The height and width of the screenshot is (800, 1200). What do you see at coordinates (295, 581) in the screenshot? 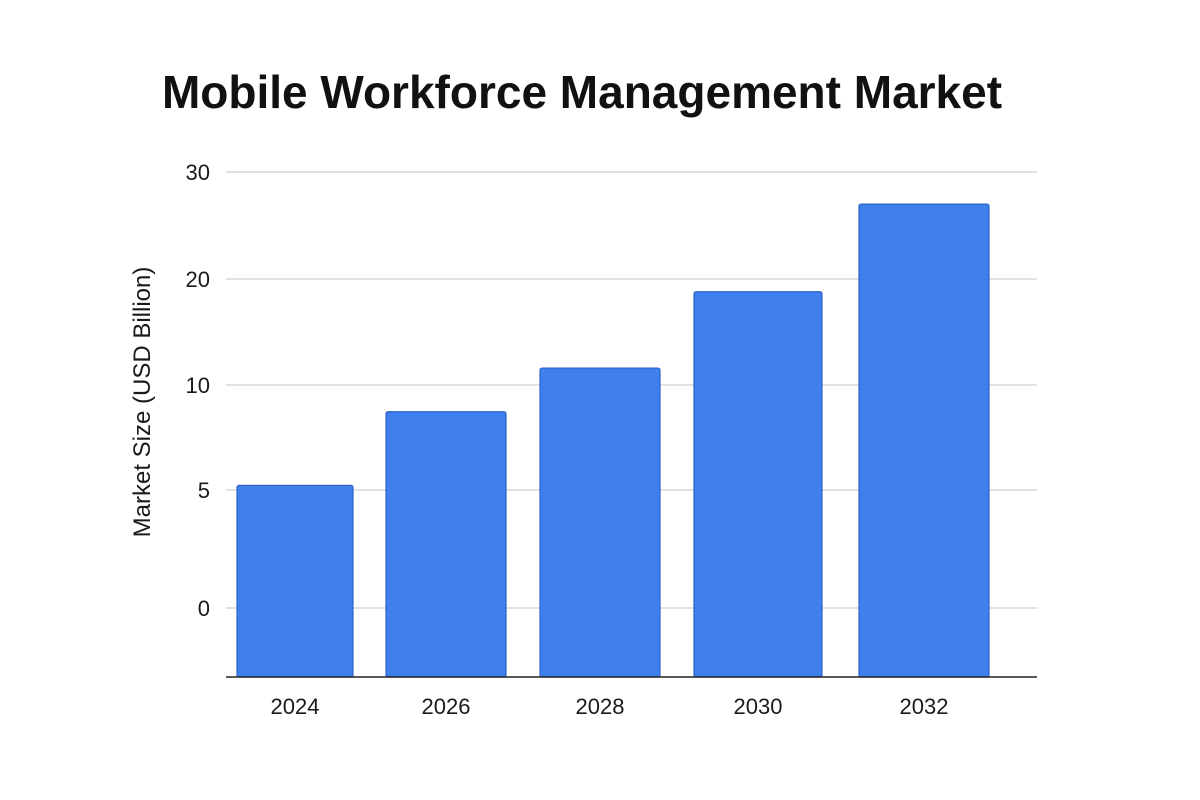
I see `bar-2024` at bounding box center [295, 581].